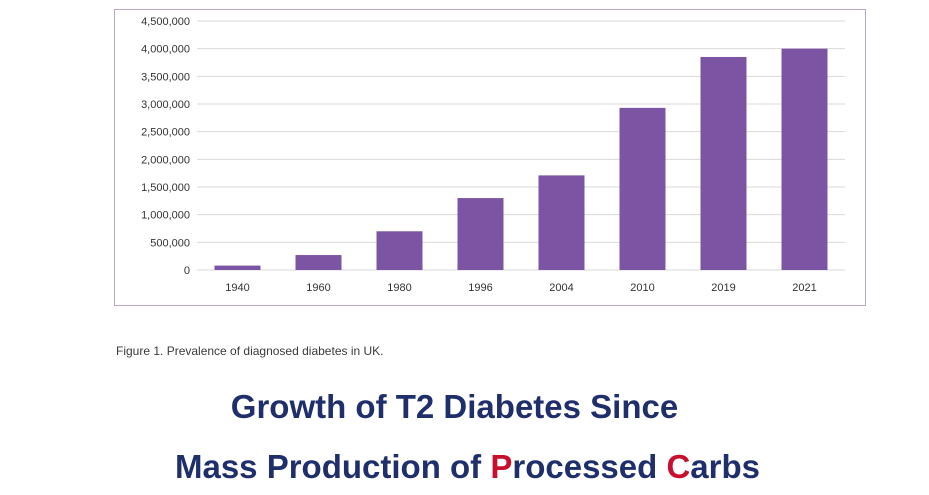 The width and height of the screenshot is (929, 495). Describe the element at coordinates (332, 466) in the screenshot. I see `headline-line-2-part-1: Mass Production of` at that location.